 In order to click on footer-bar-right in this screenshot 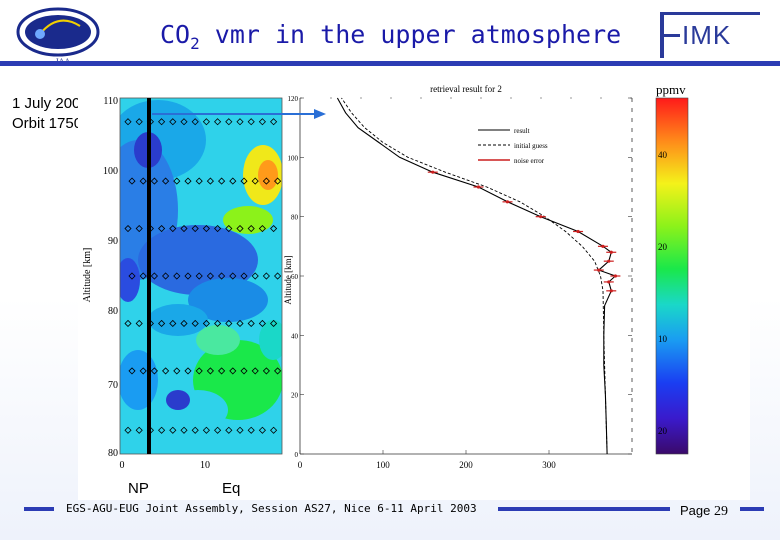, I will do `click(752, 509)`.